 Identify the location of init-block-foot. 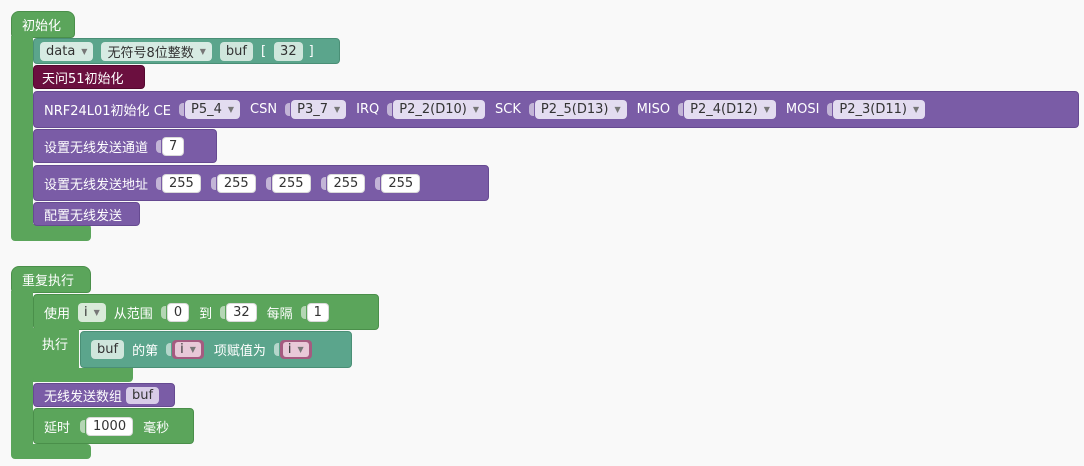
(51, 232).